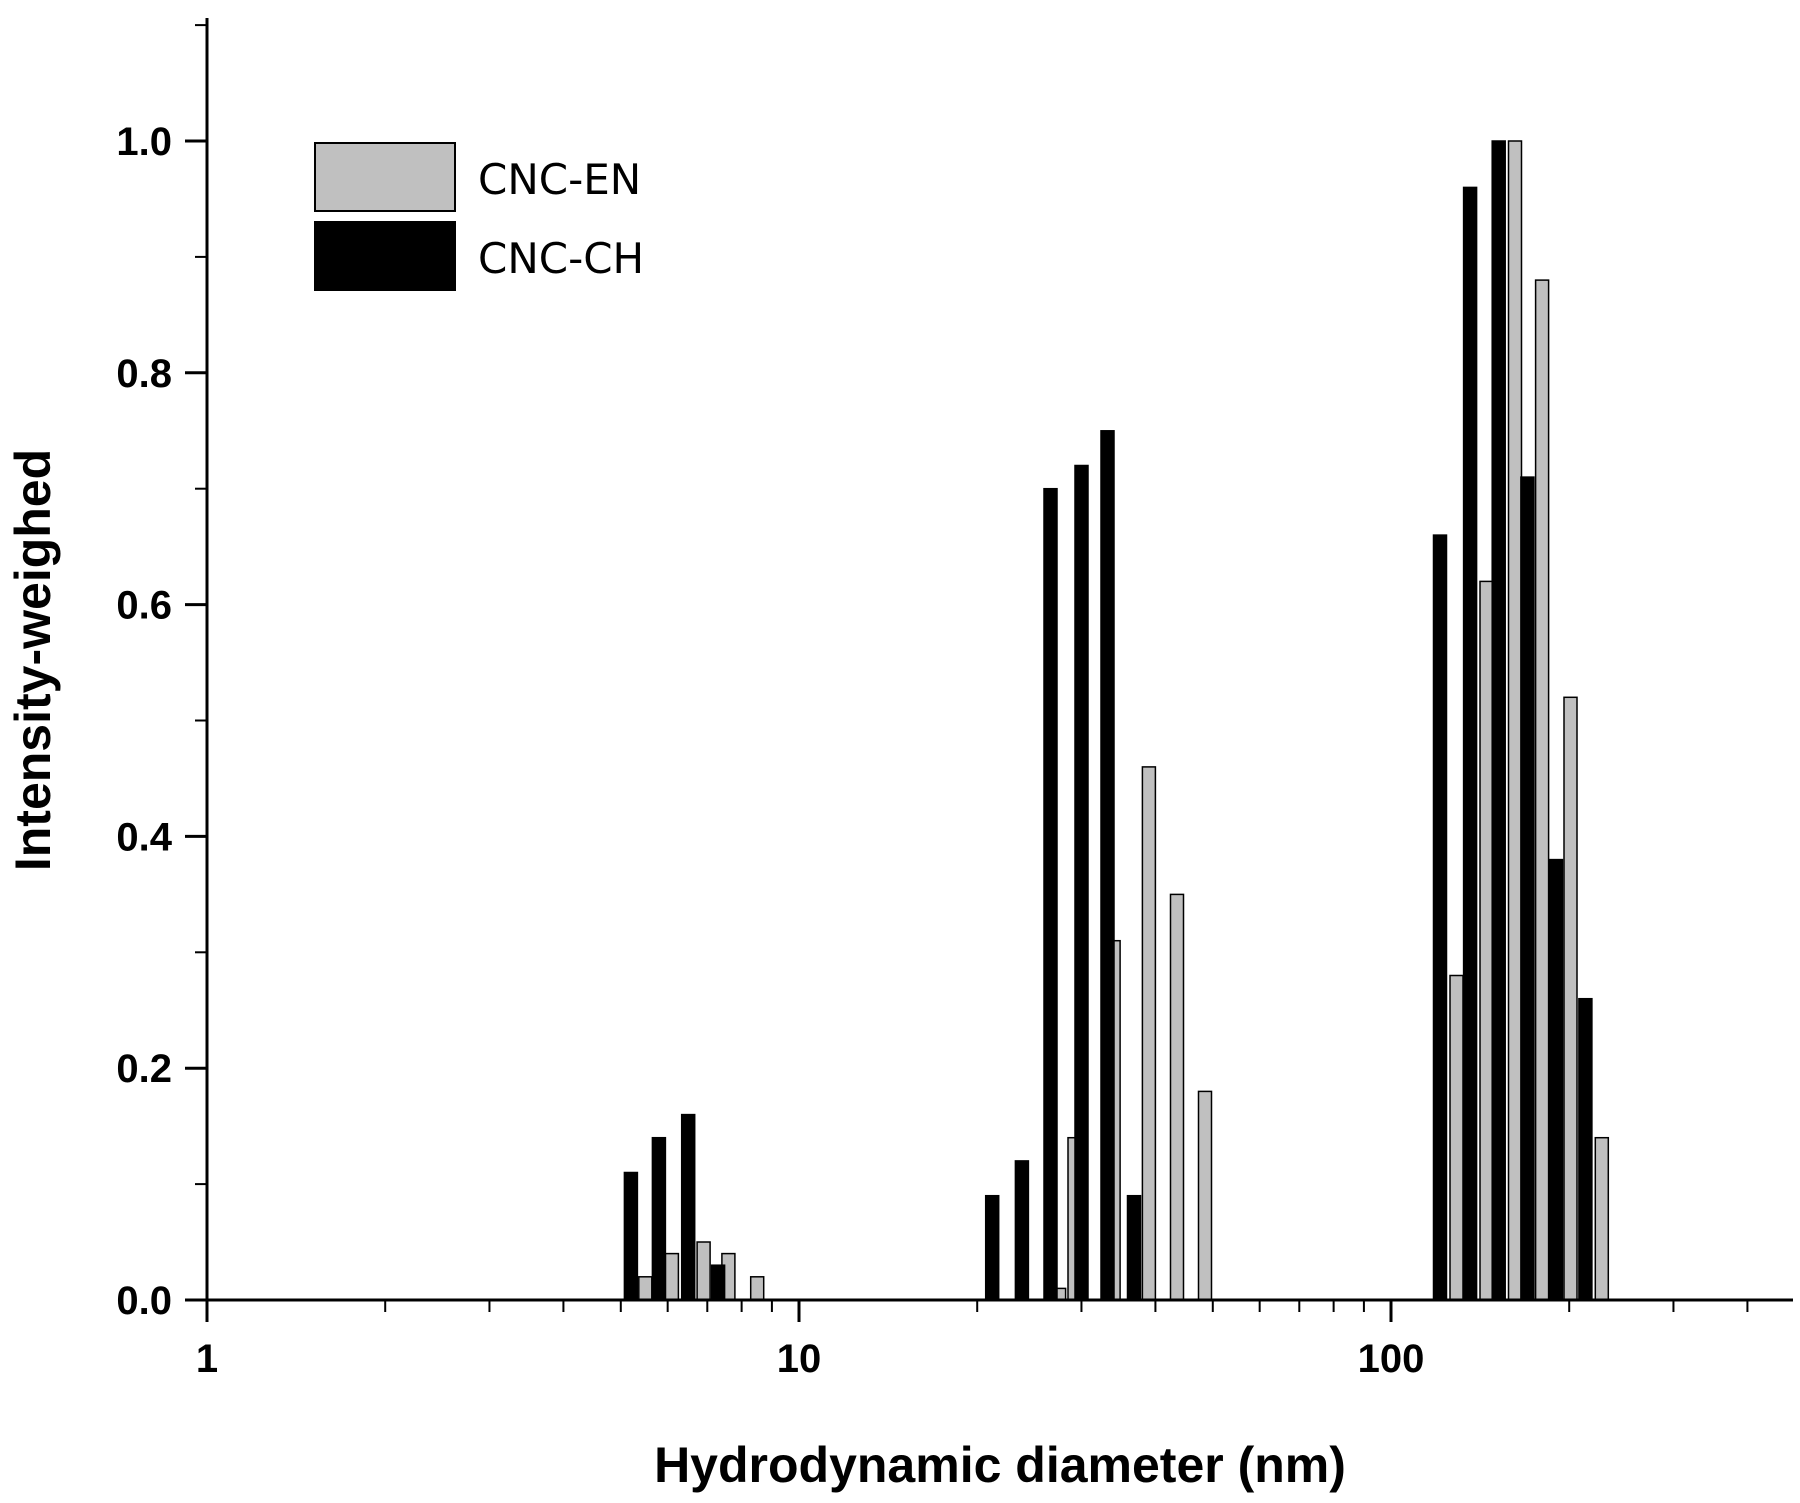 This screenshot has height=1503, width=1800. Describe the element at coordinates (799, 1359) in the screenshot. I see `x-tick-label: 10` at that location.